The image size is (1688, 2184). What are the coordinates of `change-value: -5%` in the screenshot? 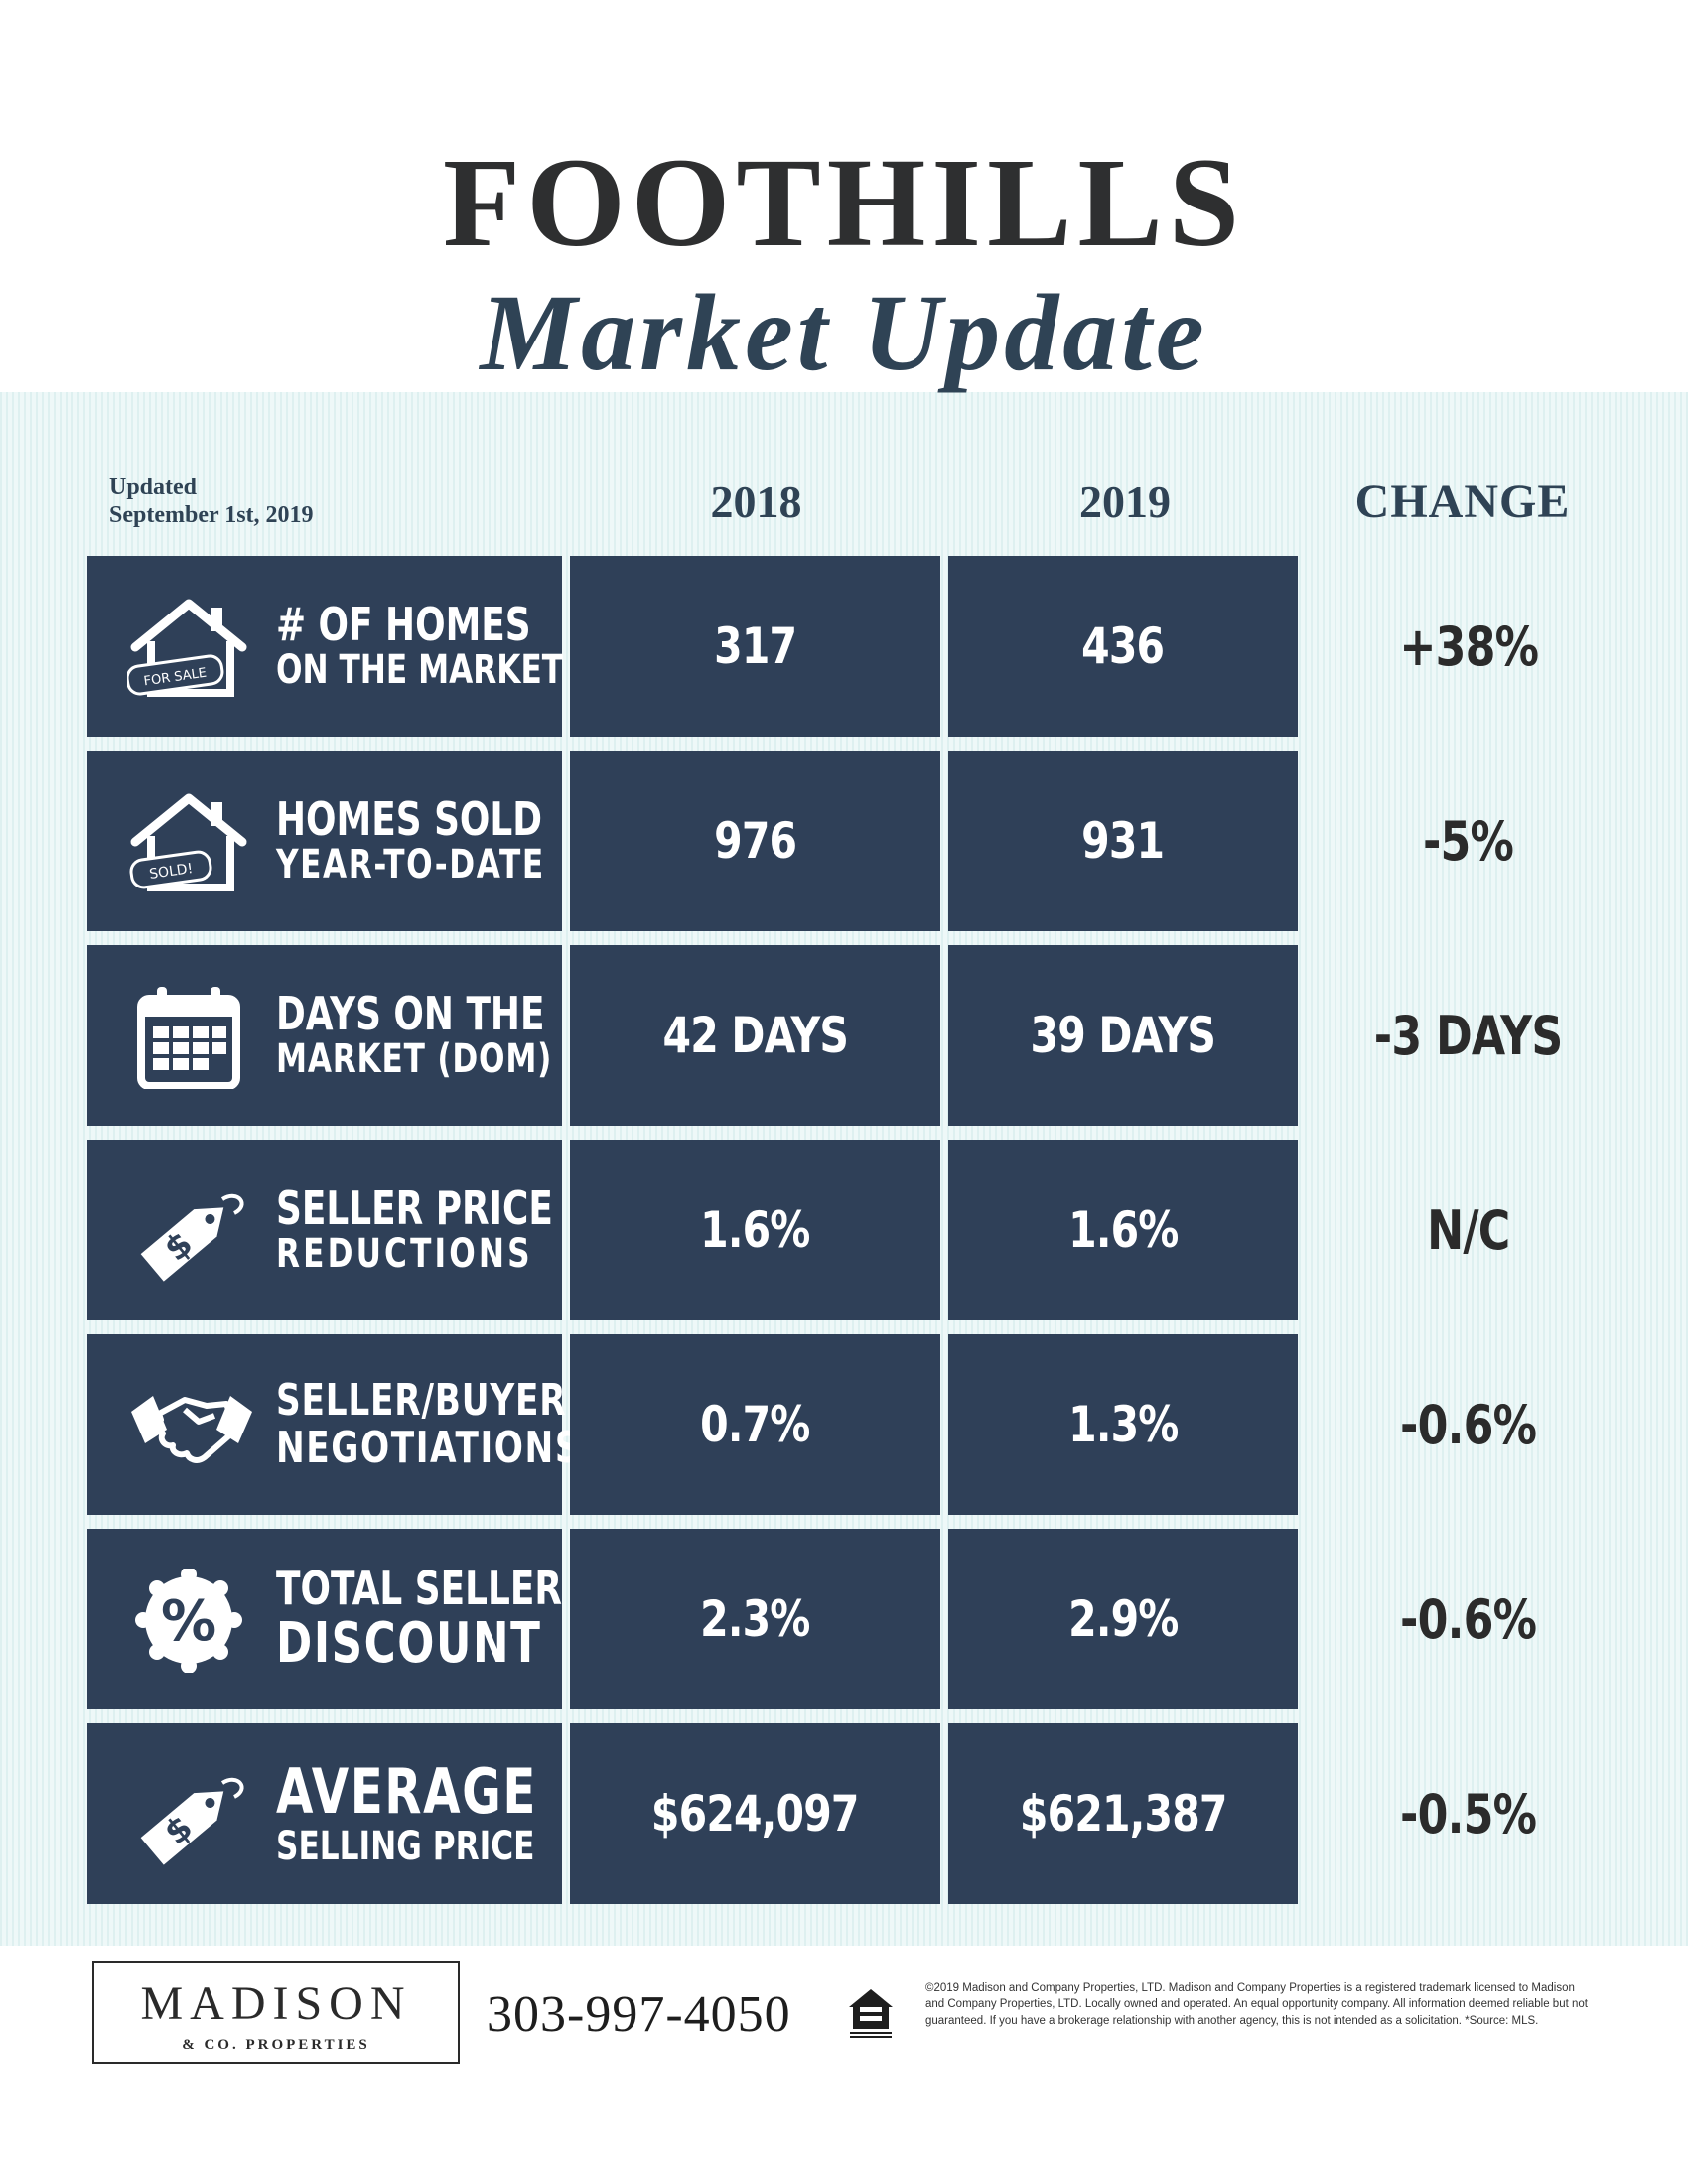 It's located at (1468, 841).